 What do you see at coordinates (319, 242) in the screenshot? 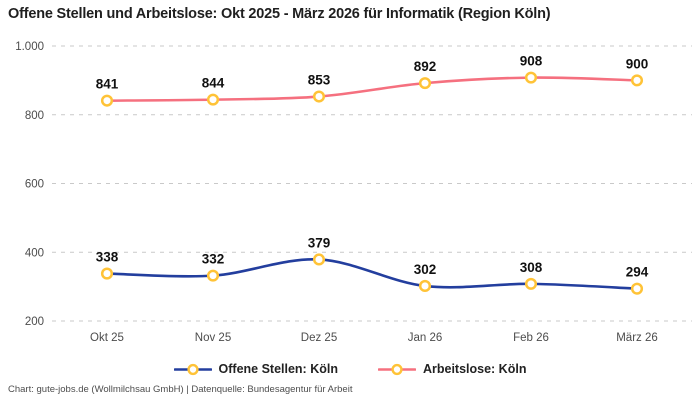
I see `data-point-label: 379` at bounding box center [319, 242].